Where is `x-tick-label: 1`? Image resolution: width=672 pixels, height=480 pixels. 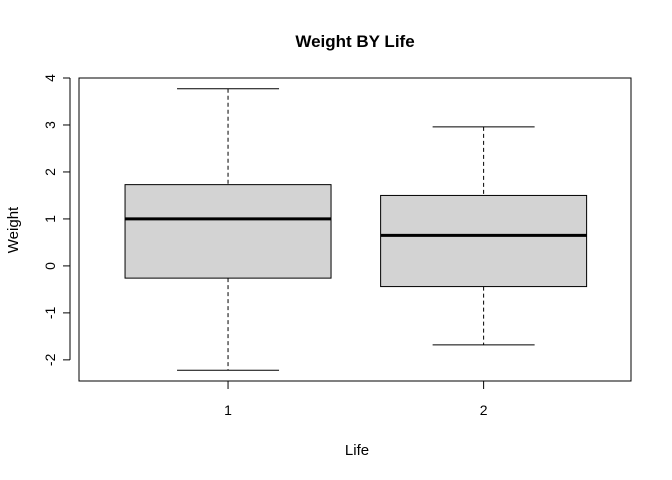 x-tick-label: 1 is located at coordinates (228, 410).